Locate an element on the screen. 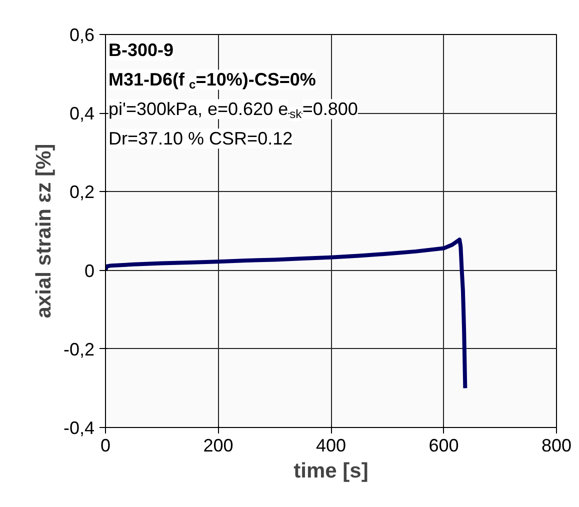 This screenshot has width=579, height=507. x-tick-label: 0 is located at coordinates (105, 446).